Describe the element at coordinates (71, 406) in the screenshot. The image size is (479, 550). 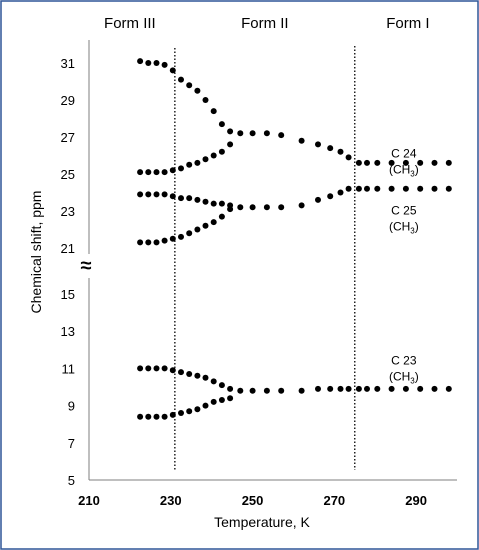
I see `y-tick-label: 9` at that location.